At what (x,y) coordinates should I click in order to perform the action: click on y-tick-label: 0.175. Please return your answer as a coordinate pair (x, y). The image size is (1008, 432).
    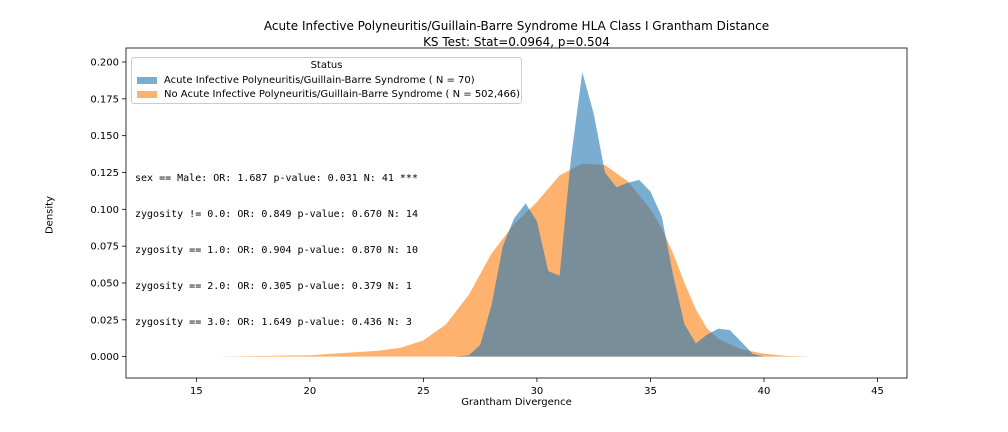
    Looking at the image, I should click on (104, 99).